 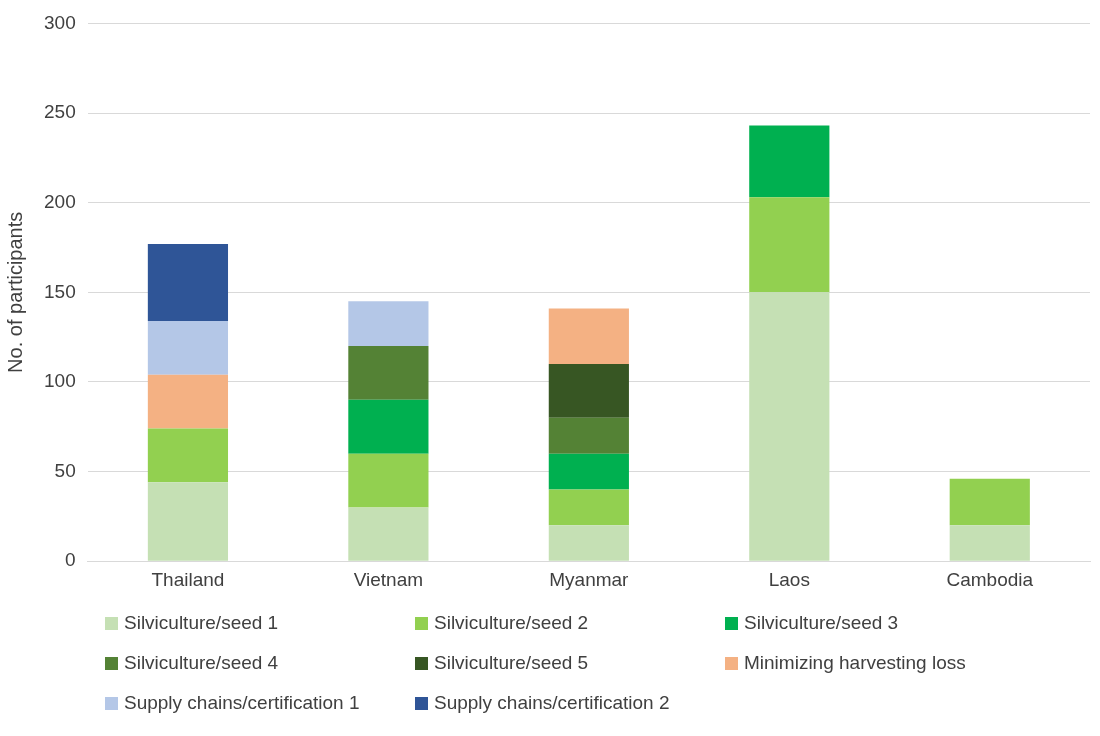 I want to click on y-tick-label: 250, so click(x=60, y=112).